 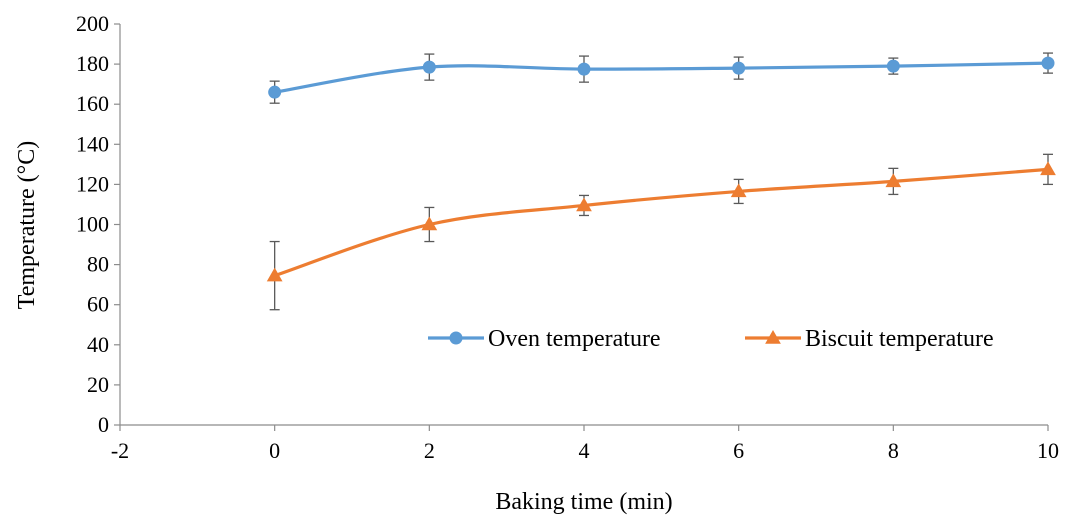 I want to click on y-tick-label: 120, so click(x=92, y=183).